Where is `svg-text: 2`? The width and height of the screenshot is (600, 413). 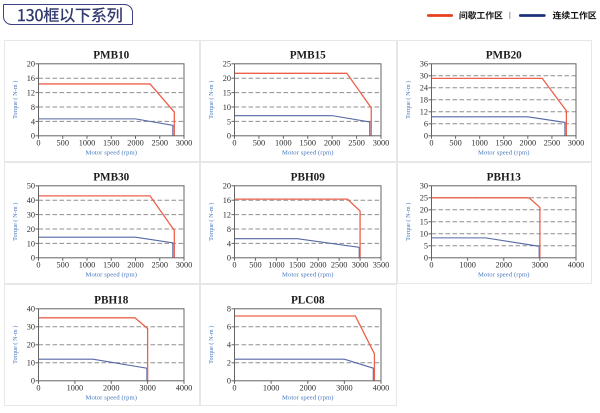 svg-text: 2 is located at coordinates (229, 363).